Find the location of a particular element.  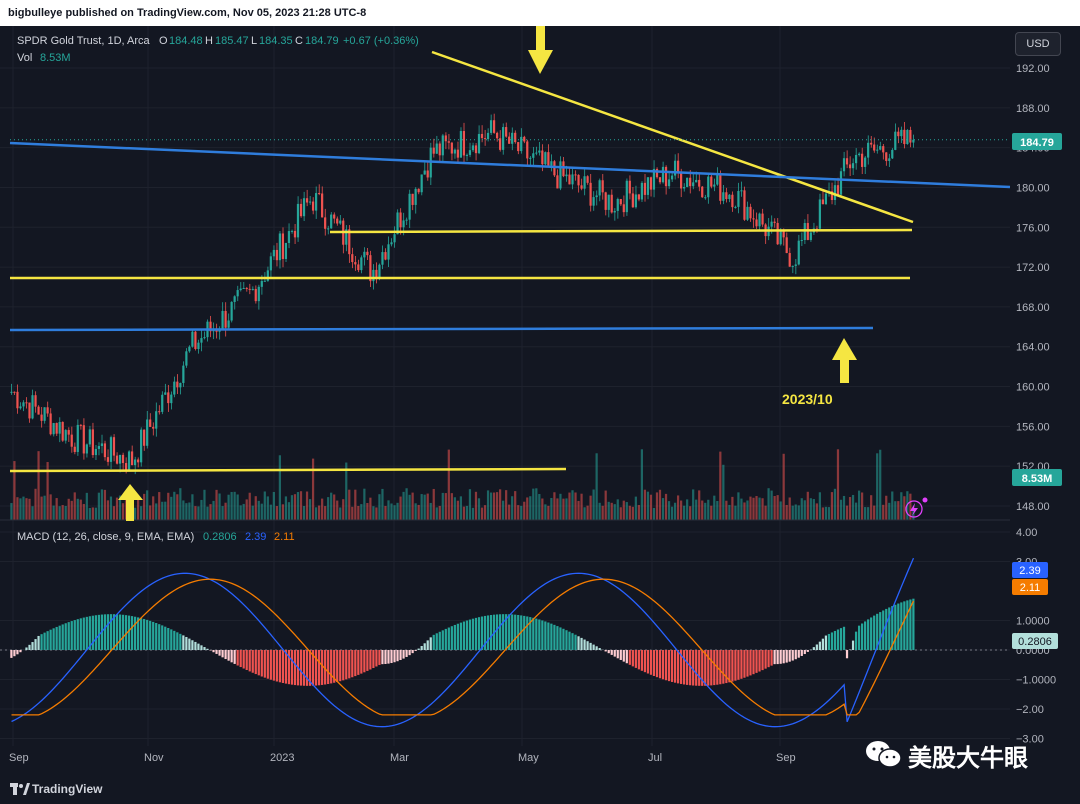

price-tick-label: 176.00 is located at coordinates (1033, 228).